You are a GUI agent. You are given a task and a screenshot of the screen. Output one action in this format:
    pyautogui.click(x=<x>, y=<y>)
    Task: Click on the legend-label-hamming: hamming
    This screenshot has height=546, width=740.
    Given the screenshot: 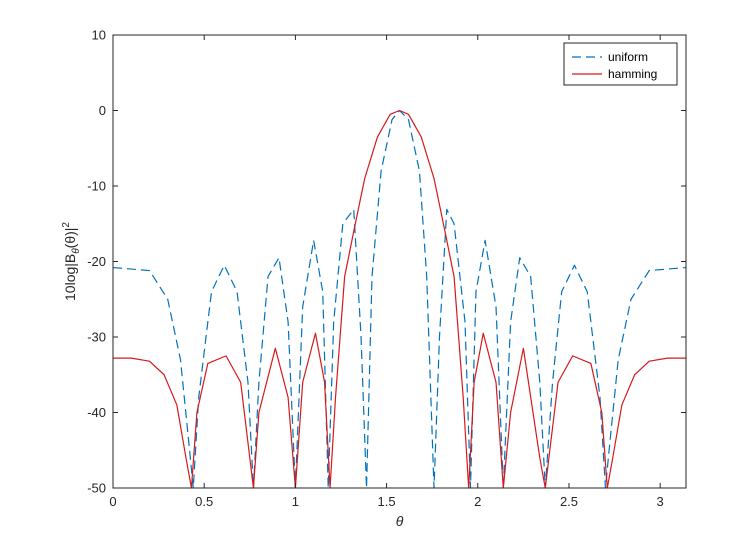 What is the action you would take?
    pyautogui.click(x=632, y=74)
    